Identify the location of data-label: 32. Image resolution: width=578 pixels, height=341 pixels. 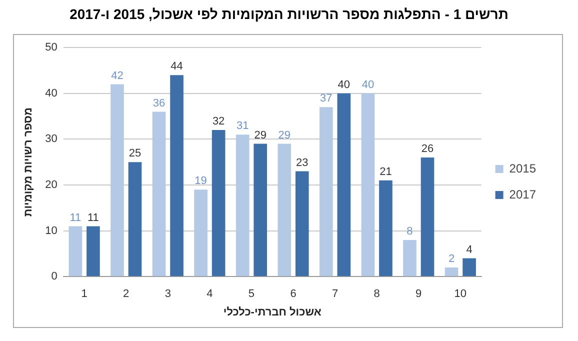
(218, 122).